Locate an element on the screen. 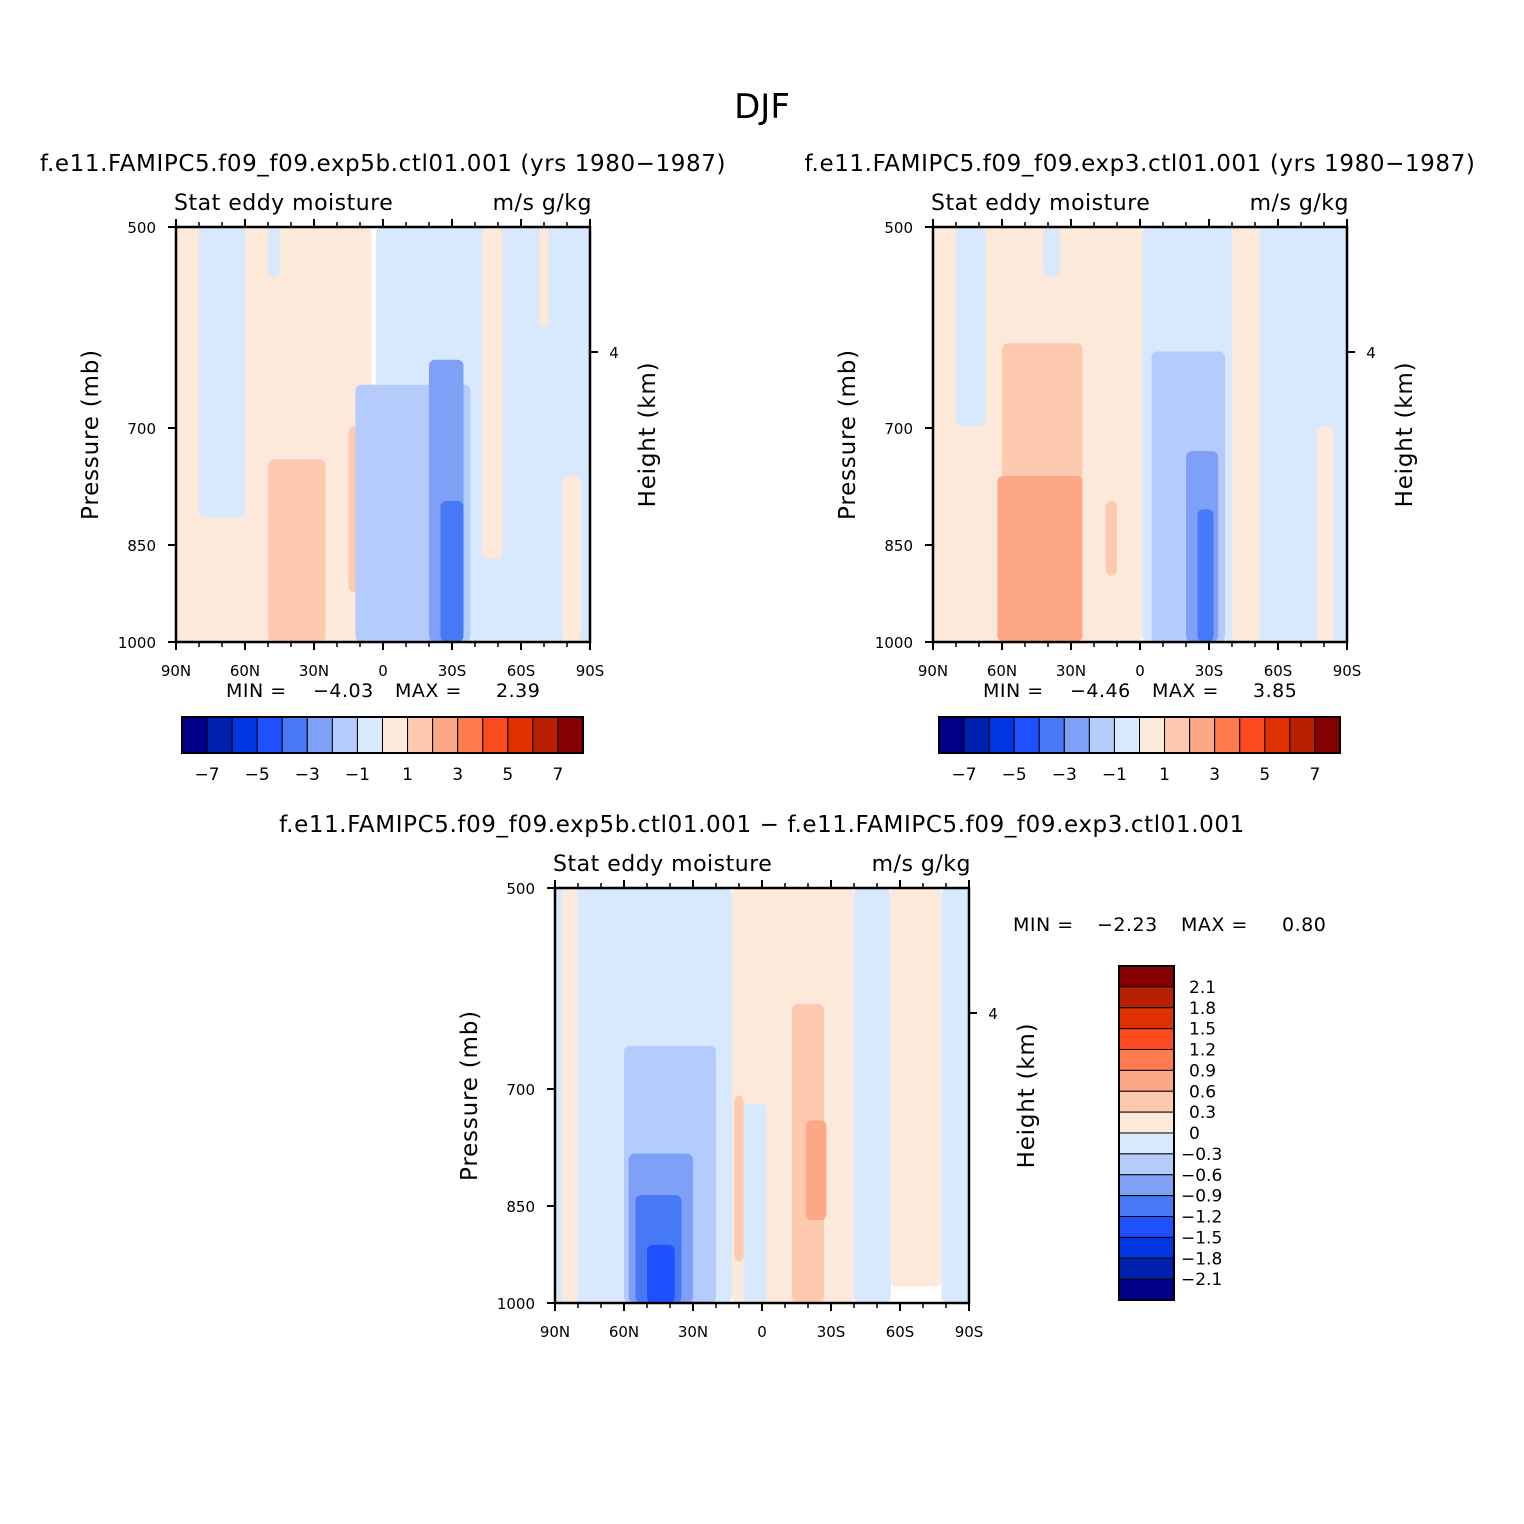 Image resolution: width=1524 pixels, height=1524 pixels. max-value: 0.80 is located at coordinates (1304, 925).